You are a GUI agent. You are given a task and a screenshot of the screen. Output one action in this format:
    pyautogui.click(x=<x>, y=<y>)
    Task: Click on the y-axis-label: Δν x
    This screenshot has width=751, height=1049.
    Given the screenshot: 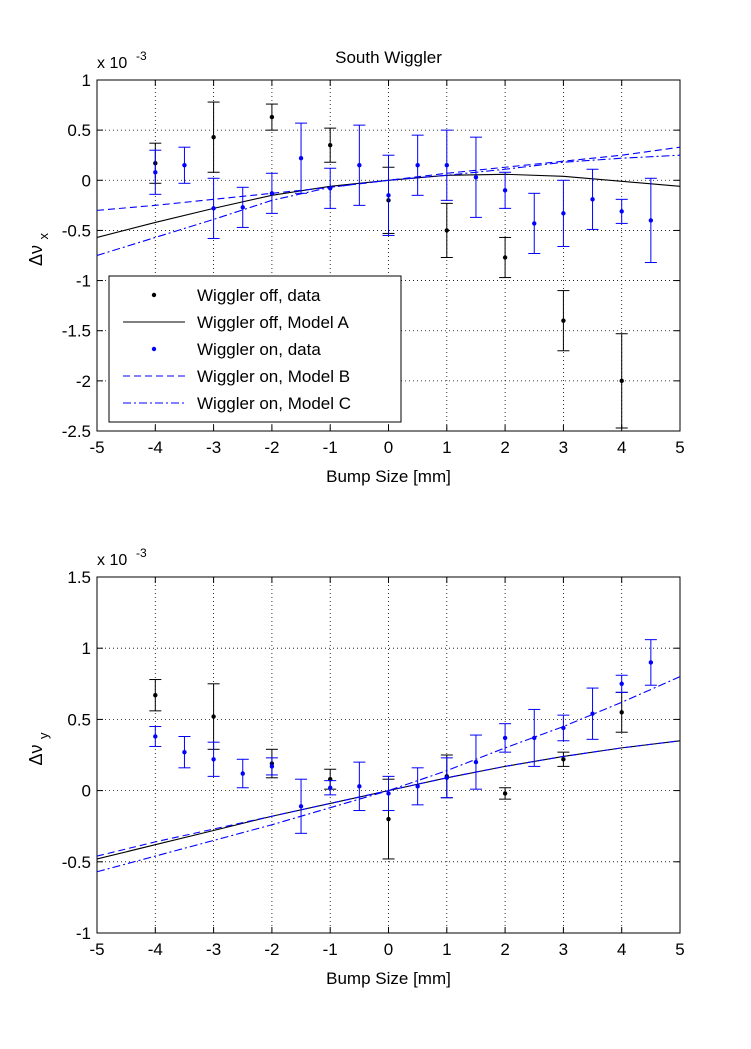 What is the action you would take?
    pyautogui.click(x=38, y=250)
    